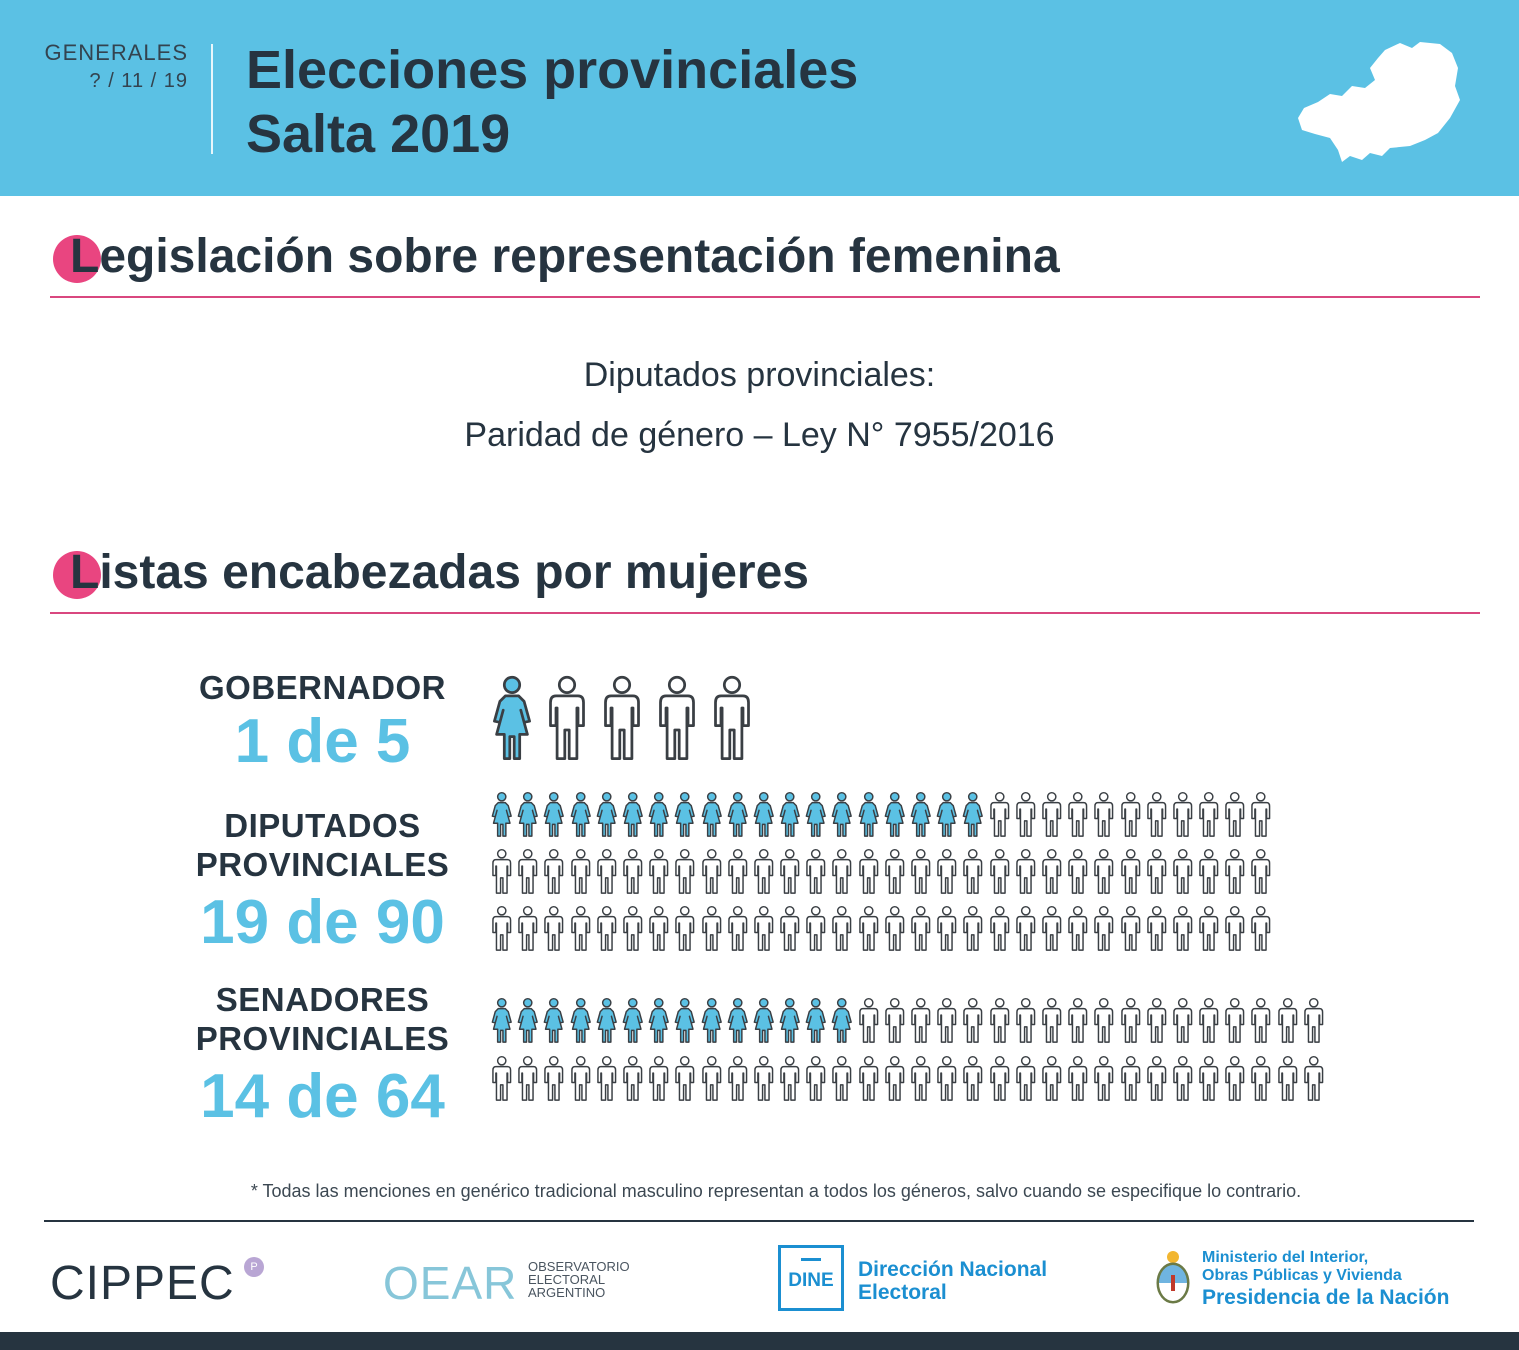  What do you see at coordinates (322, 825) in the screenshot?
I see `diputados-category-line-1: DIPUTADOS` at bounding box center [322, 825].